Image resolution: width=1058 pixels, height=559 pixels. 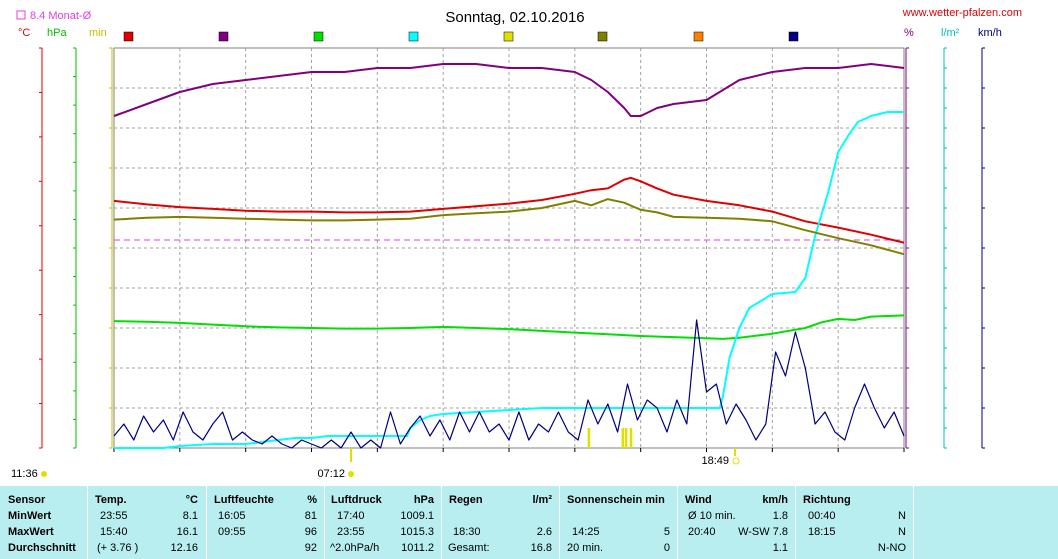 What do you see at coordinates (666, 532) in the screenshot?
I see `max-sun-value: 5` at bounding box center [666, 532].